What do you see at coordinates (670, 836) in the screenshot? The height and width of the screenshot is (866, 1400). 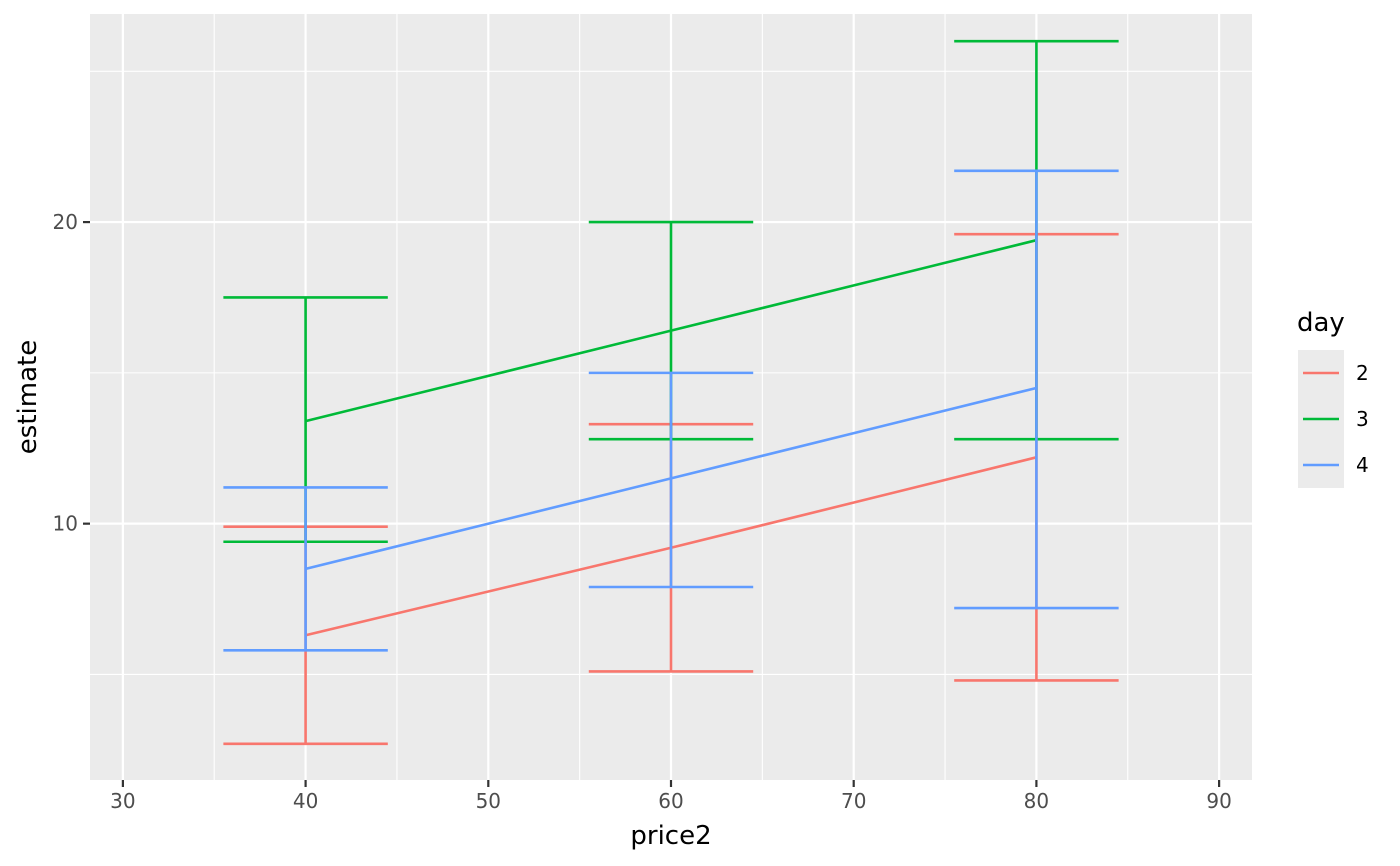 I see `x-axis-title: price2` at bounding box center [670, 836].